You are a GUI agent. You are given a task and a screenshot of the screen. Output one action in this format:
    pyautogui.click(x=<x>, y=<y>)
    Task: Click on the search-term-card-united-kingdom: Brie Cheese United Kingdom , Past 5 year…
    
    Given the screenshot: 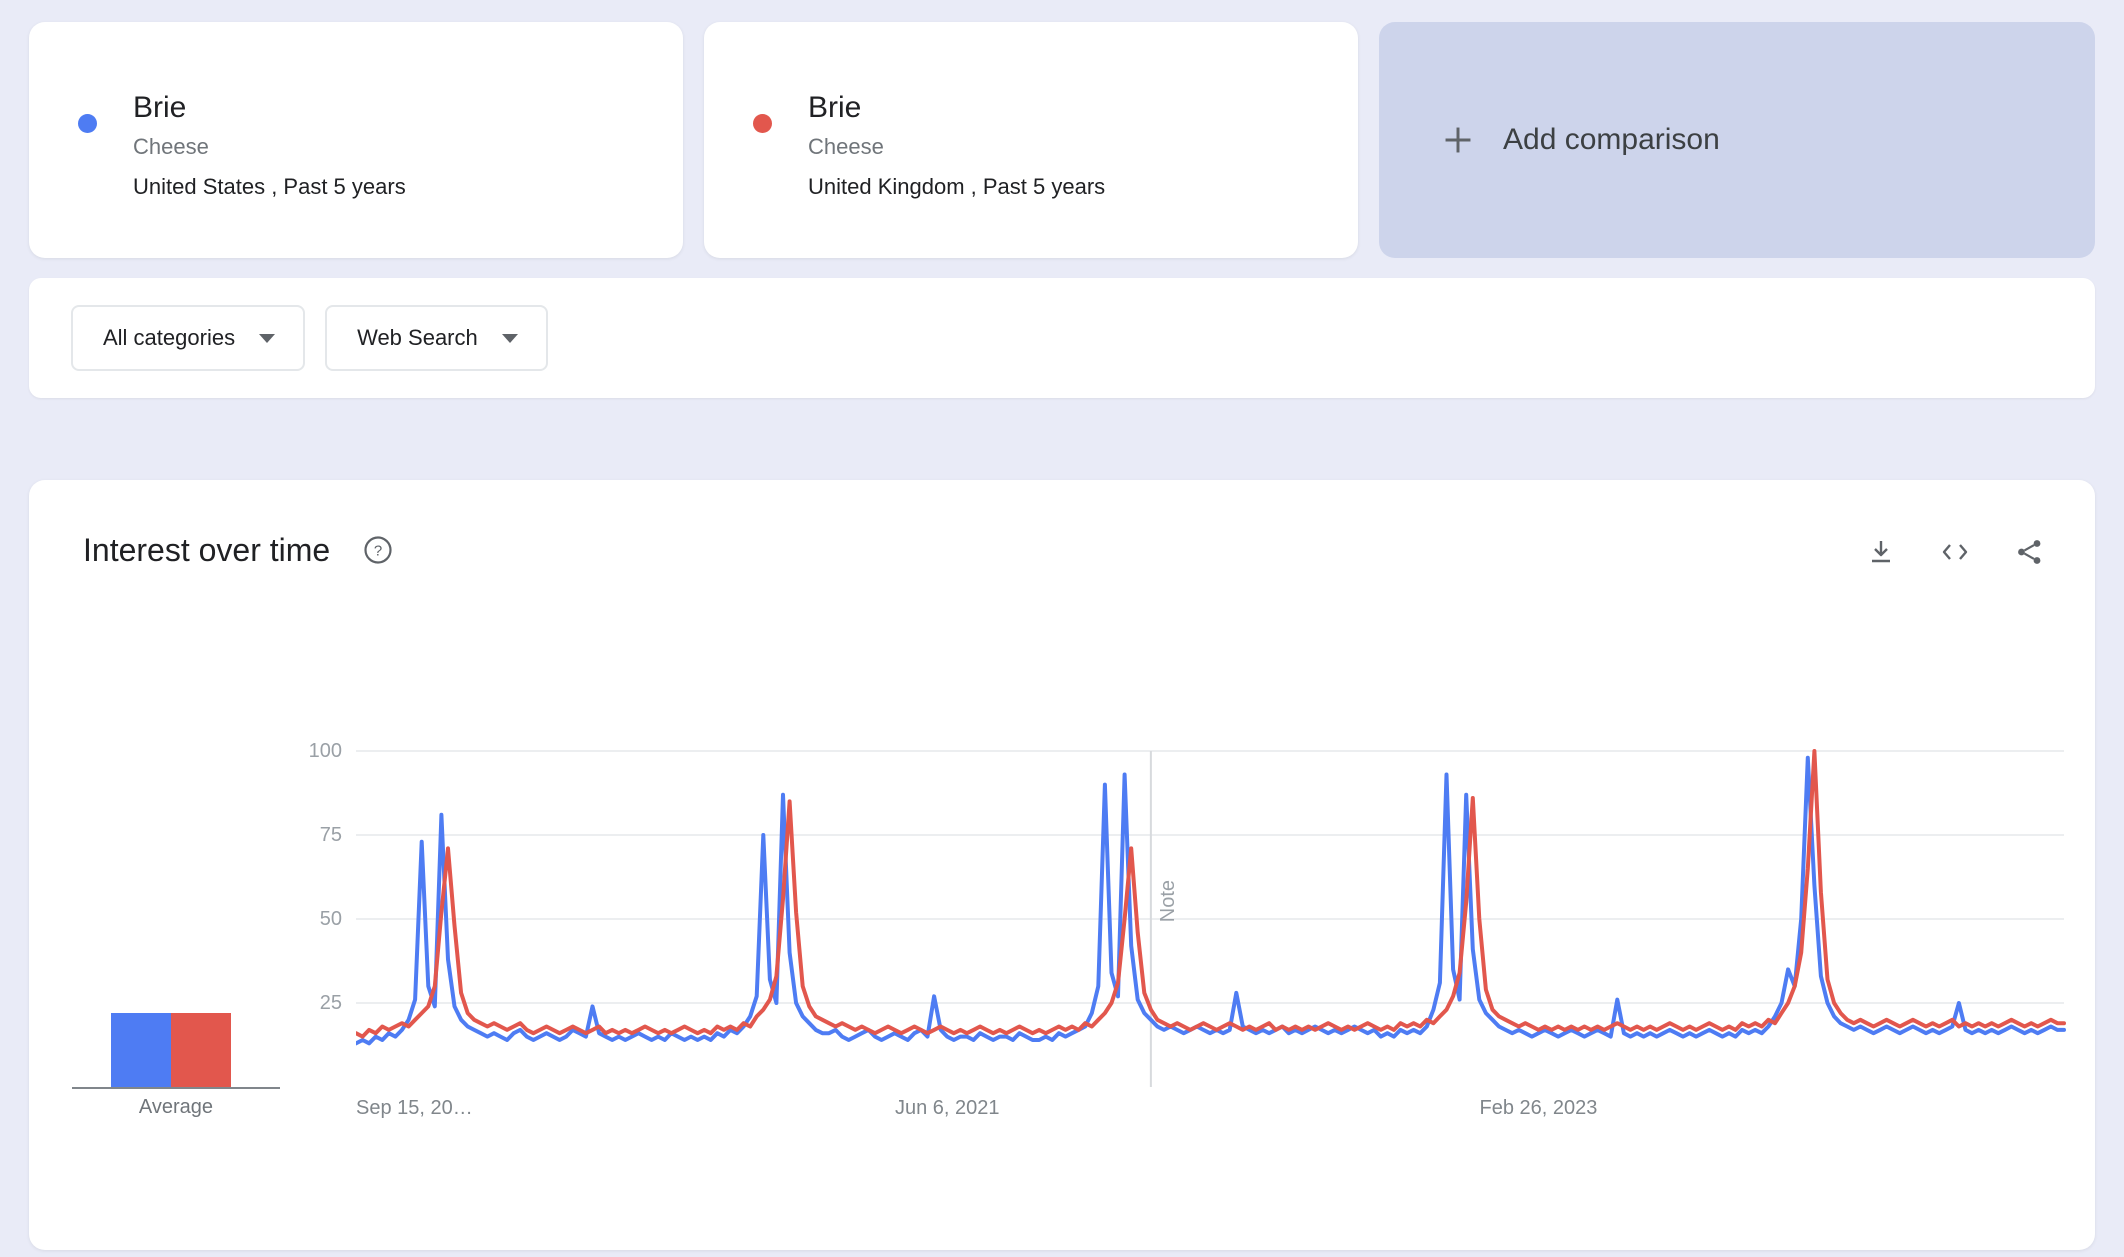 What is the action you would take?
    pyautogui.click(x=1031, y=140)
    